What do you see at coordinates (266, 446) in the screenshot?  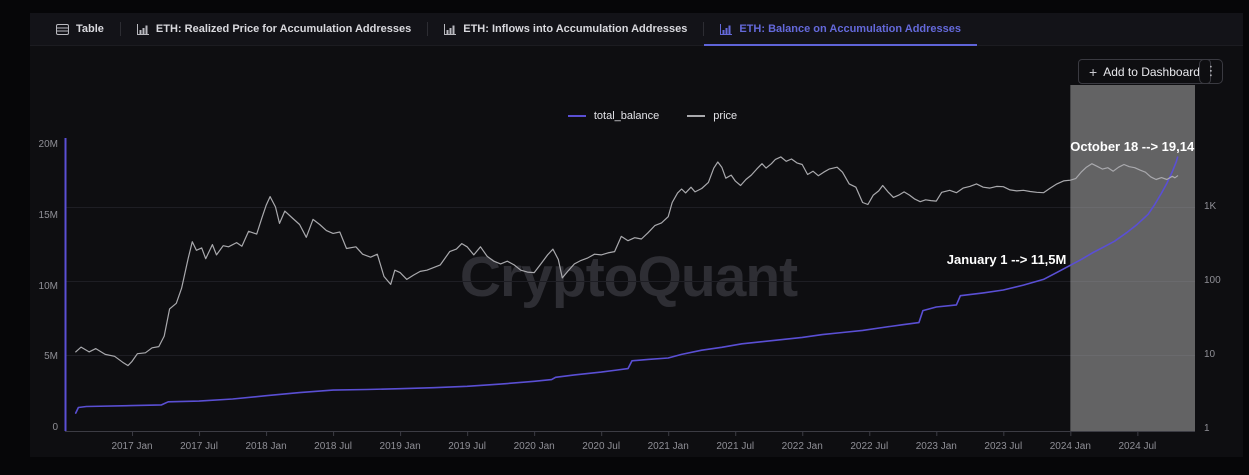 I see `x-axis-tick-label: 2018 Jan` at bounding box center [266, 446].